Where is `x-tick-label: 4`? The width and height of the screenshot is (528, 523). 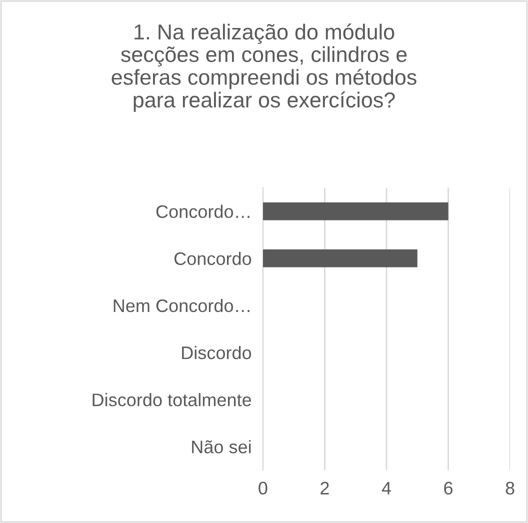
x-tick-label: 4 is located at coordinates (386, 488).